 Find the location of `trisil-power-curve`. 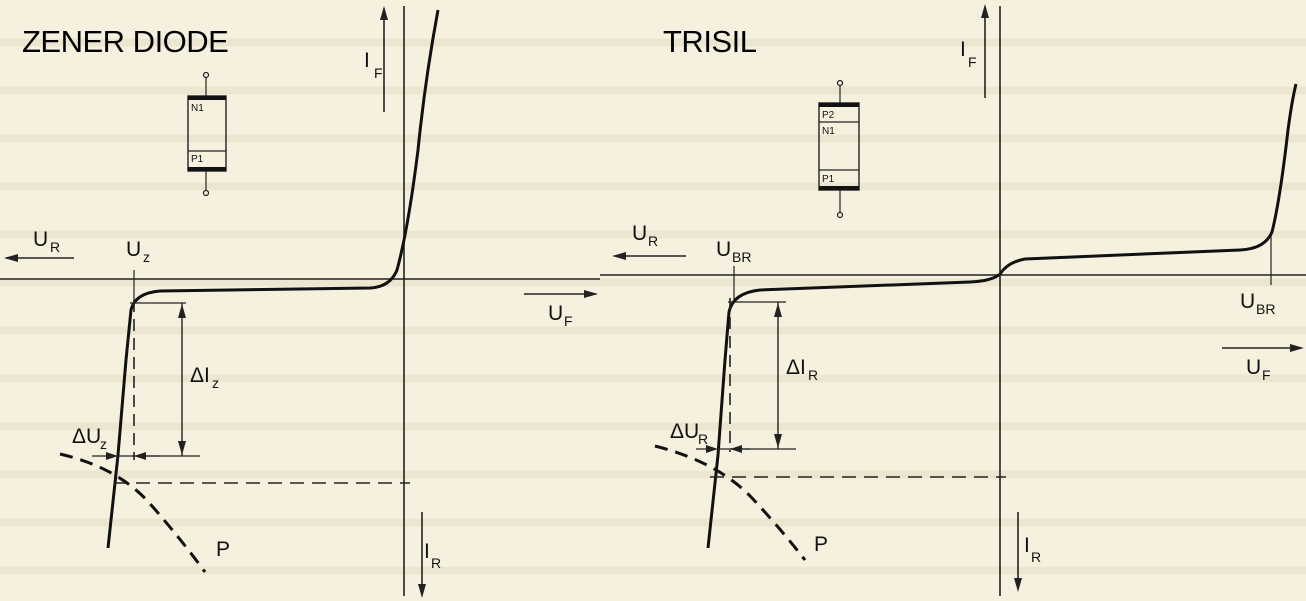

trisil-power-curve is located at coordinates (730, 502).